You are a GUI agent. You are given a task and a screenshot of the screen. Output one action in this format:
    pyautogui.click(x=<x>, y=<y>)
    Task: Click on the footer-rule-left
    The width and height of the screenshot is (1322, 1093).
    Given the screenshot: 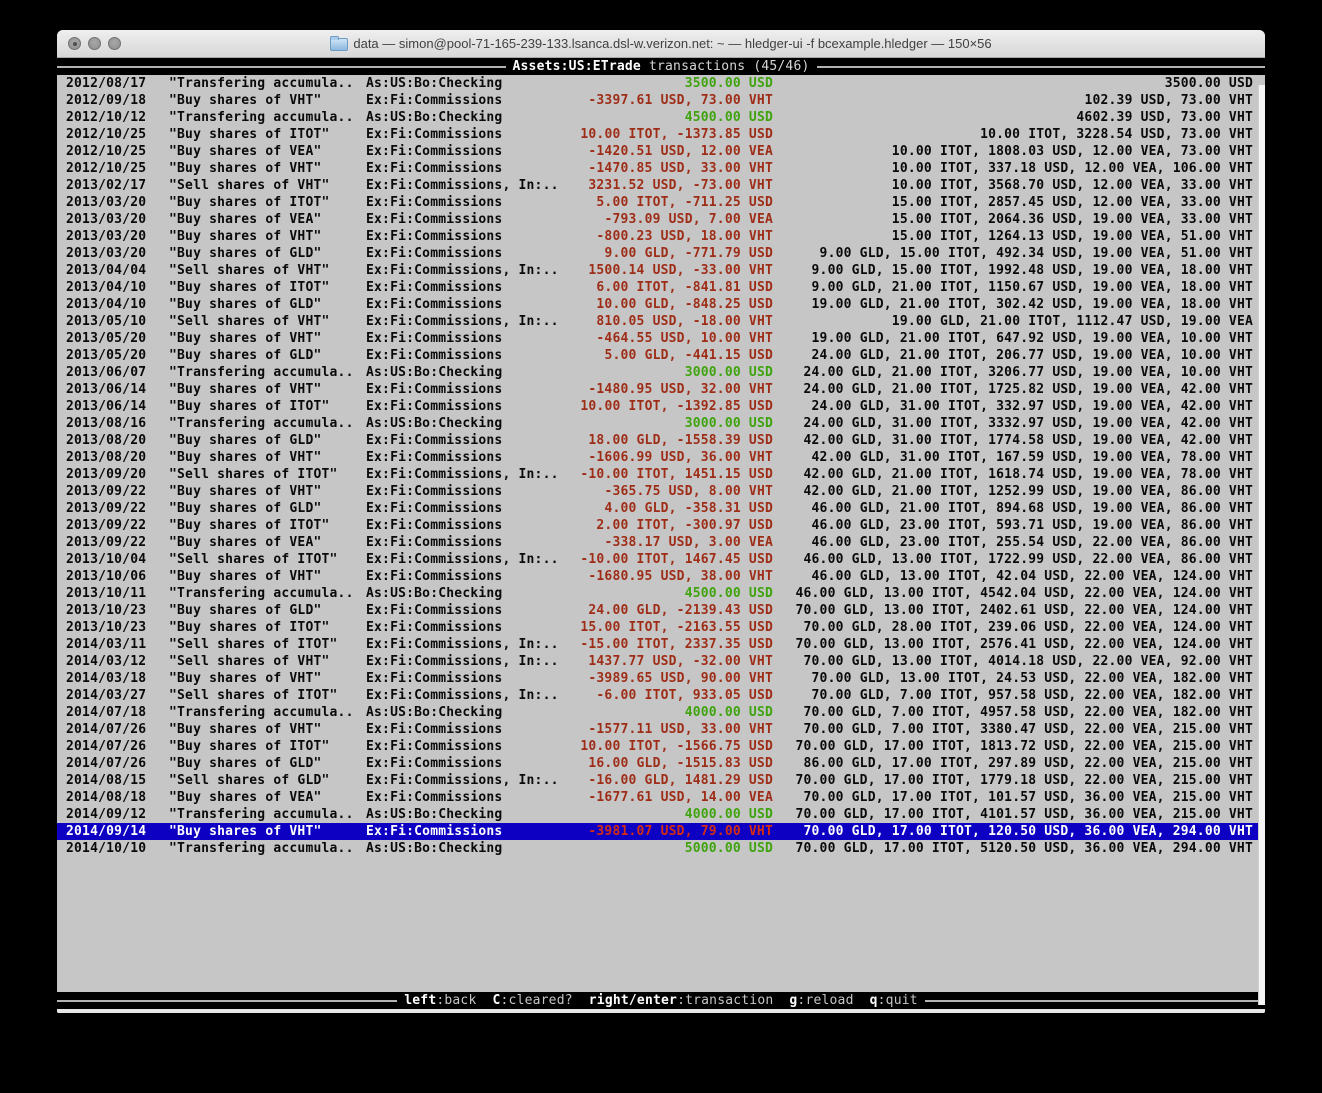 What is the action you would take?
    pyautogui.click(x=227, y=1000)
    